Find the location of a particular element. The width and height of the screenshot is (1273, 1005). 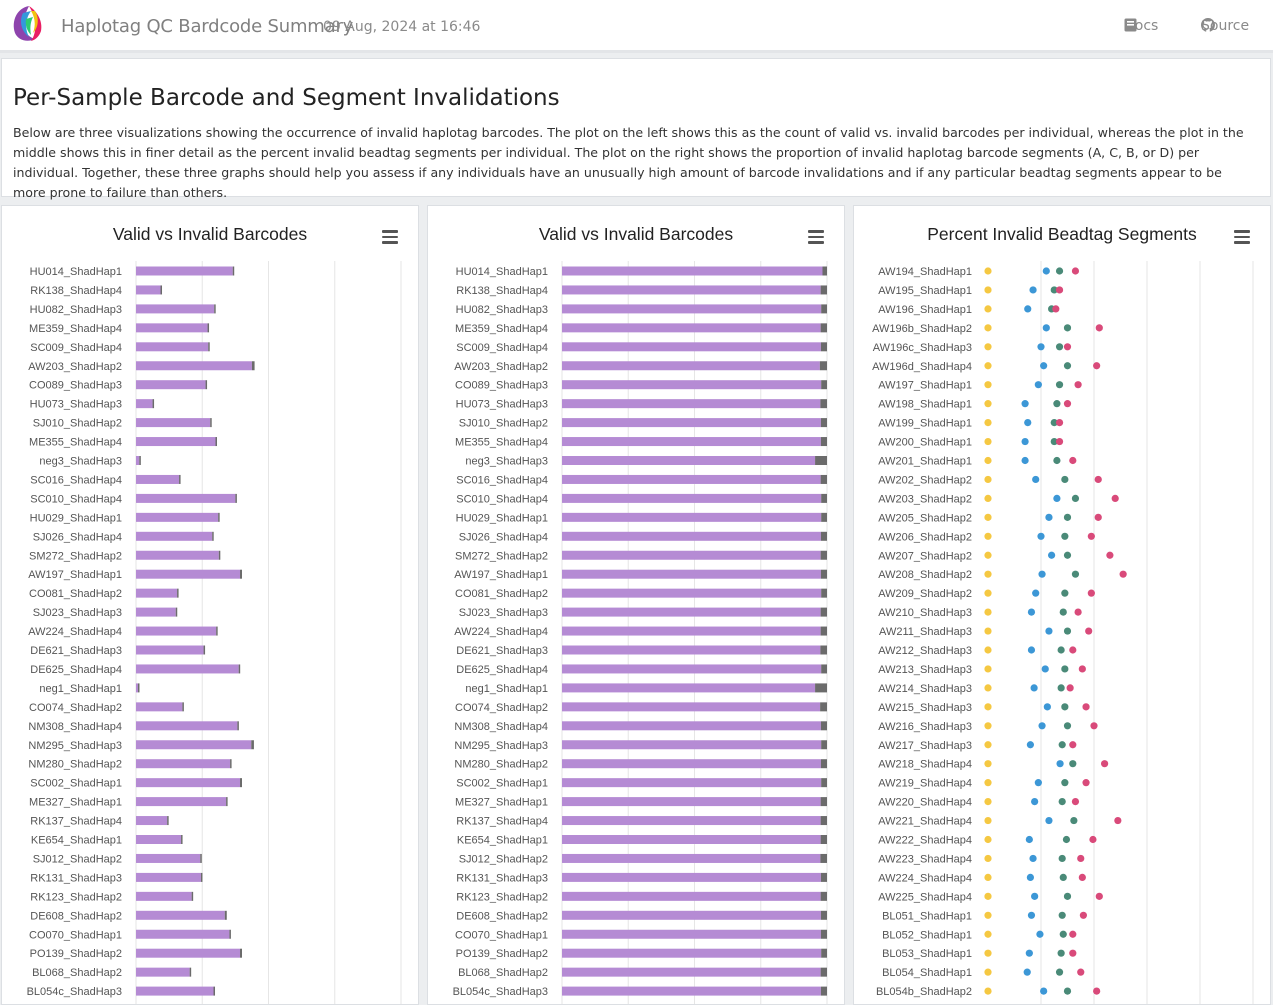

category-label: BL068_ShadHap2 is located at coordinates (77, 973).